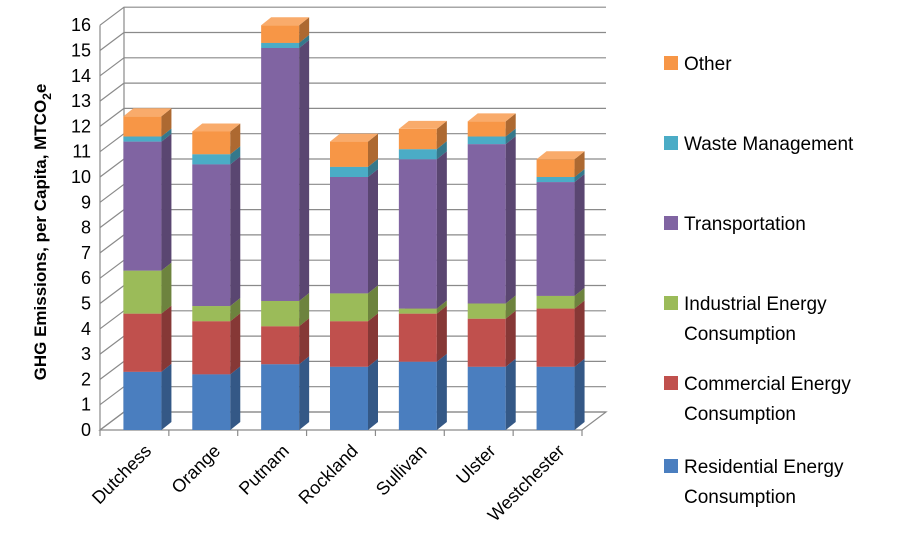 This screenshot has width=908, height=560. I want to click on legend-item: Waste Management, so click(759, 144).